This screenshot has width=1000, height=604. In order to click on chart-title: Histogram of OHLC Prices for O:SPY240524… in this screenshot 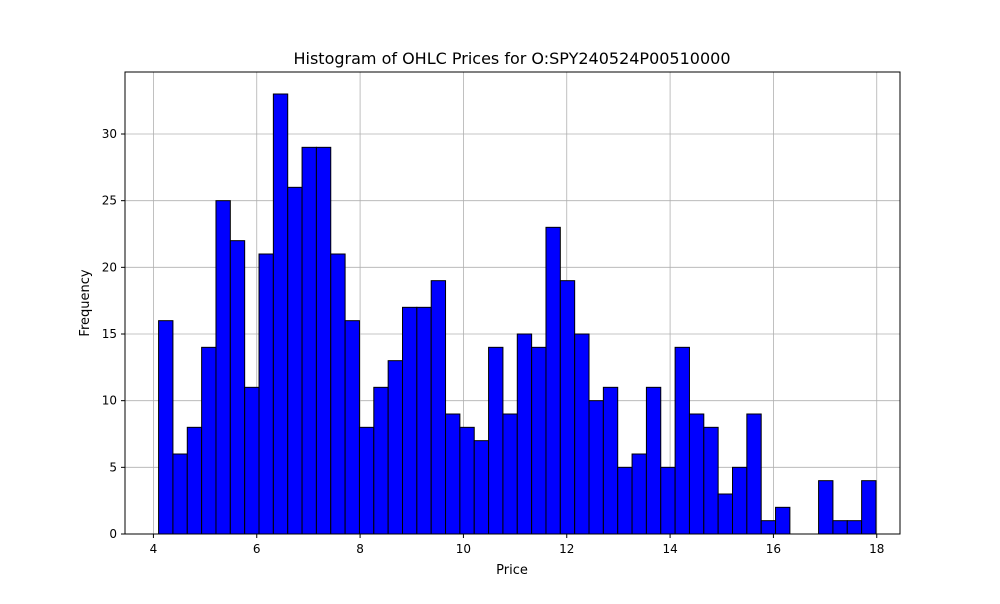, I will do `click(511, 58)`.